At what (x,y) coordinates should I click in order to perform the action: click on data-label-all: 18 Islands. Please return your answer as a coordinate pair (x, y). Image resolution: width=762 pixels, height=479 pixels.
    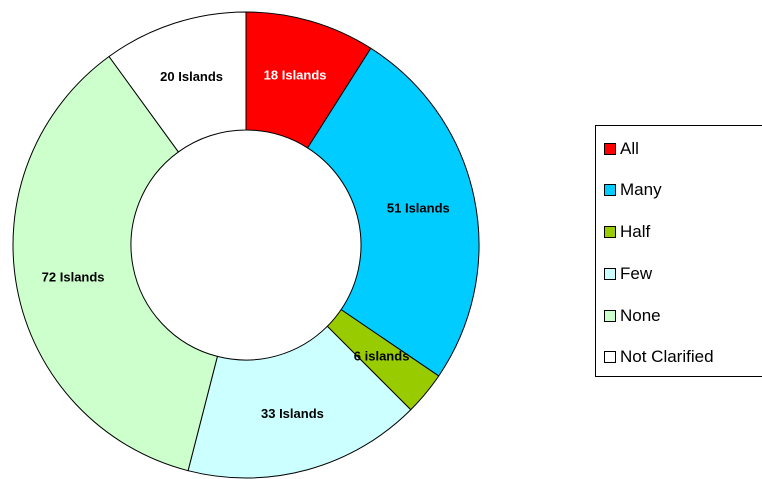
    Looking at the image, I should click on (295, 74).